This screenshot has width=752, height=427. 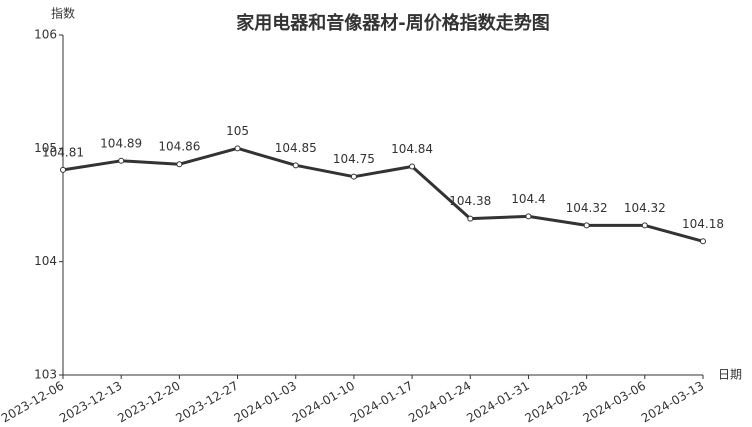 I want to click on y-tick-label: 104, so click(x=45, y=261).